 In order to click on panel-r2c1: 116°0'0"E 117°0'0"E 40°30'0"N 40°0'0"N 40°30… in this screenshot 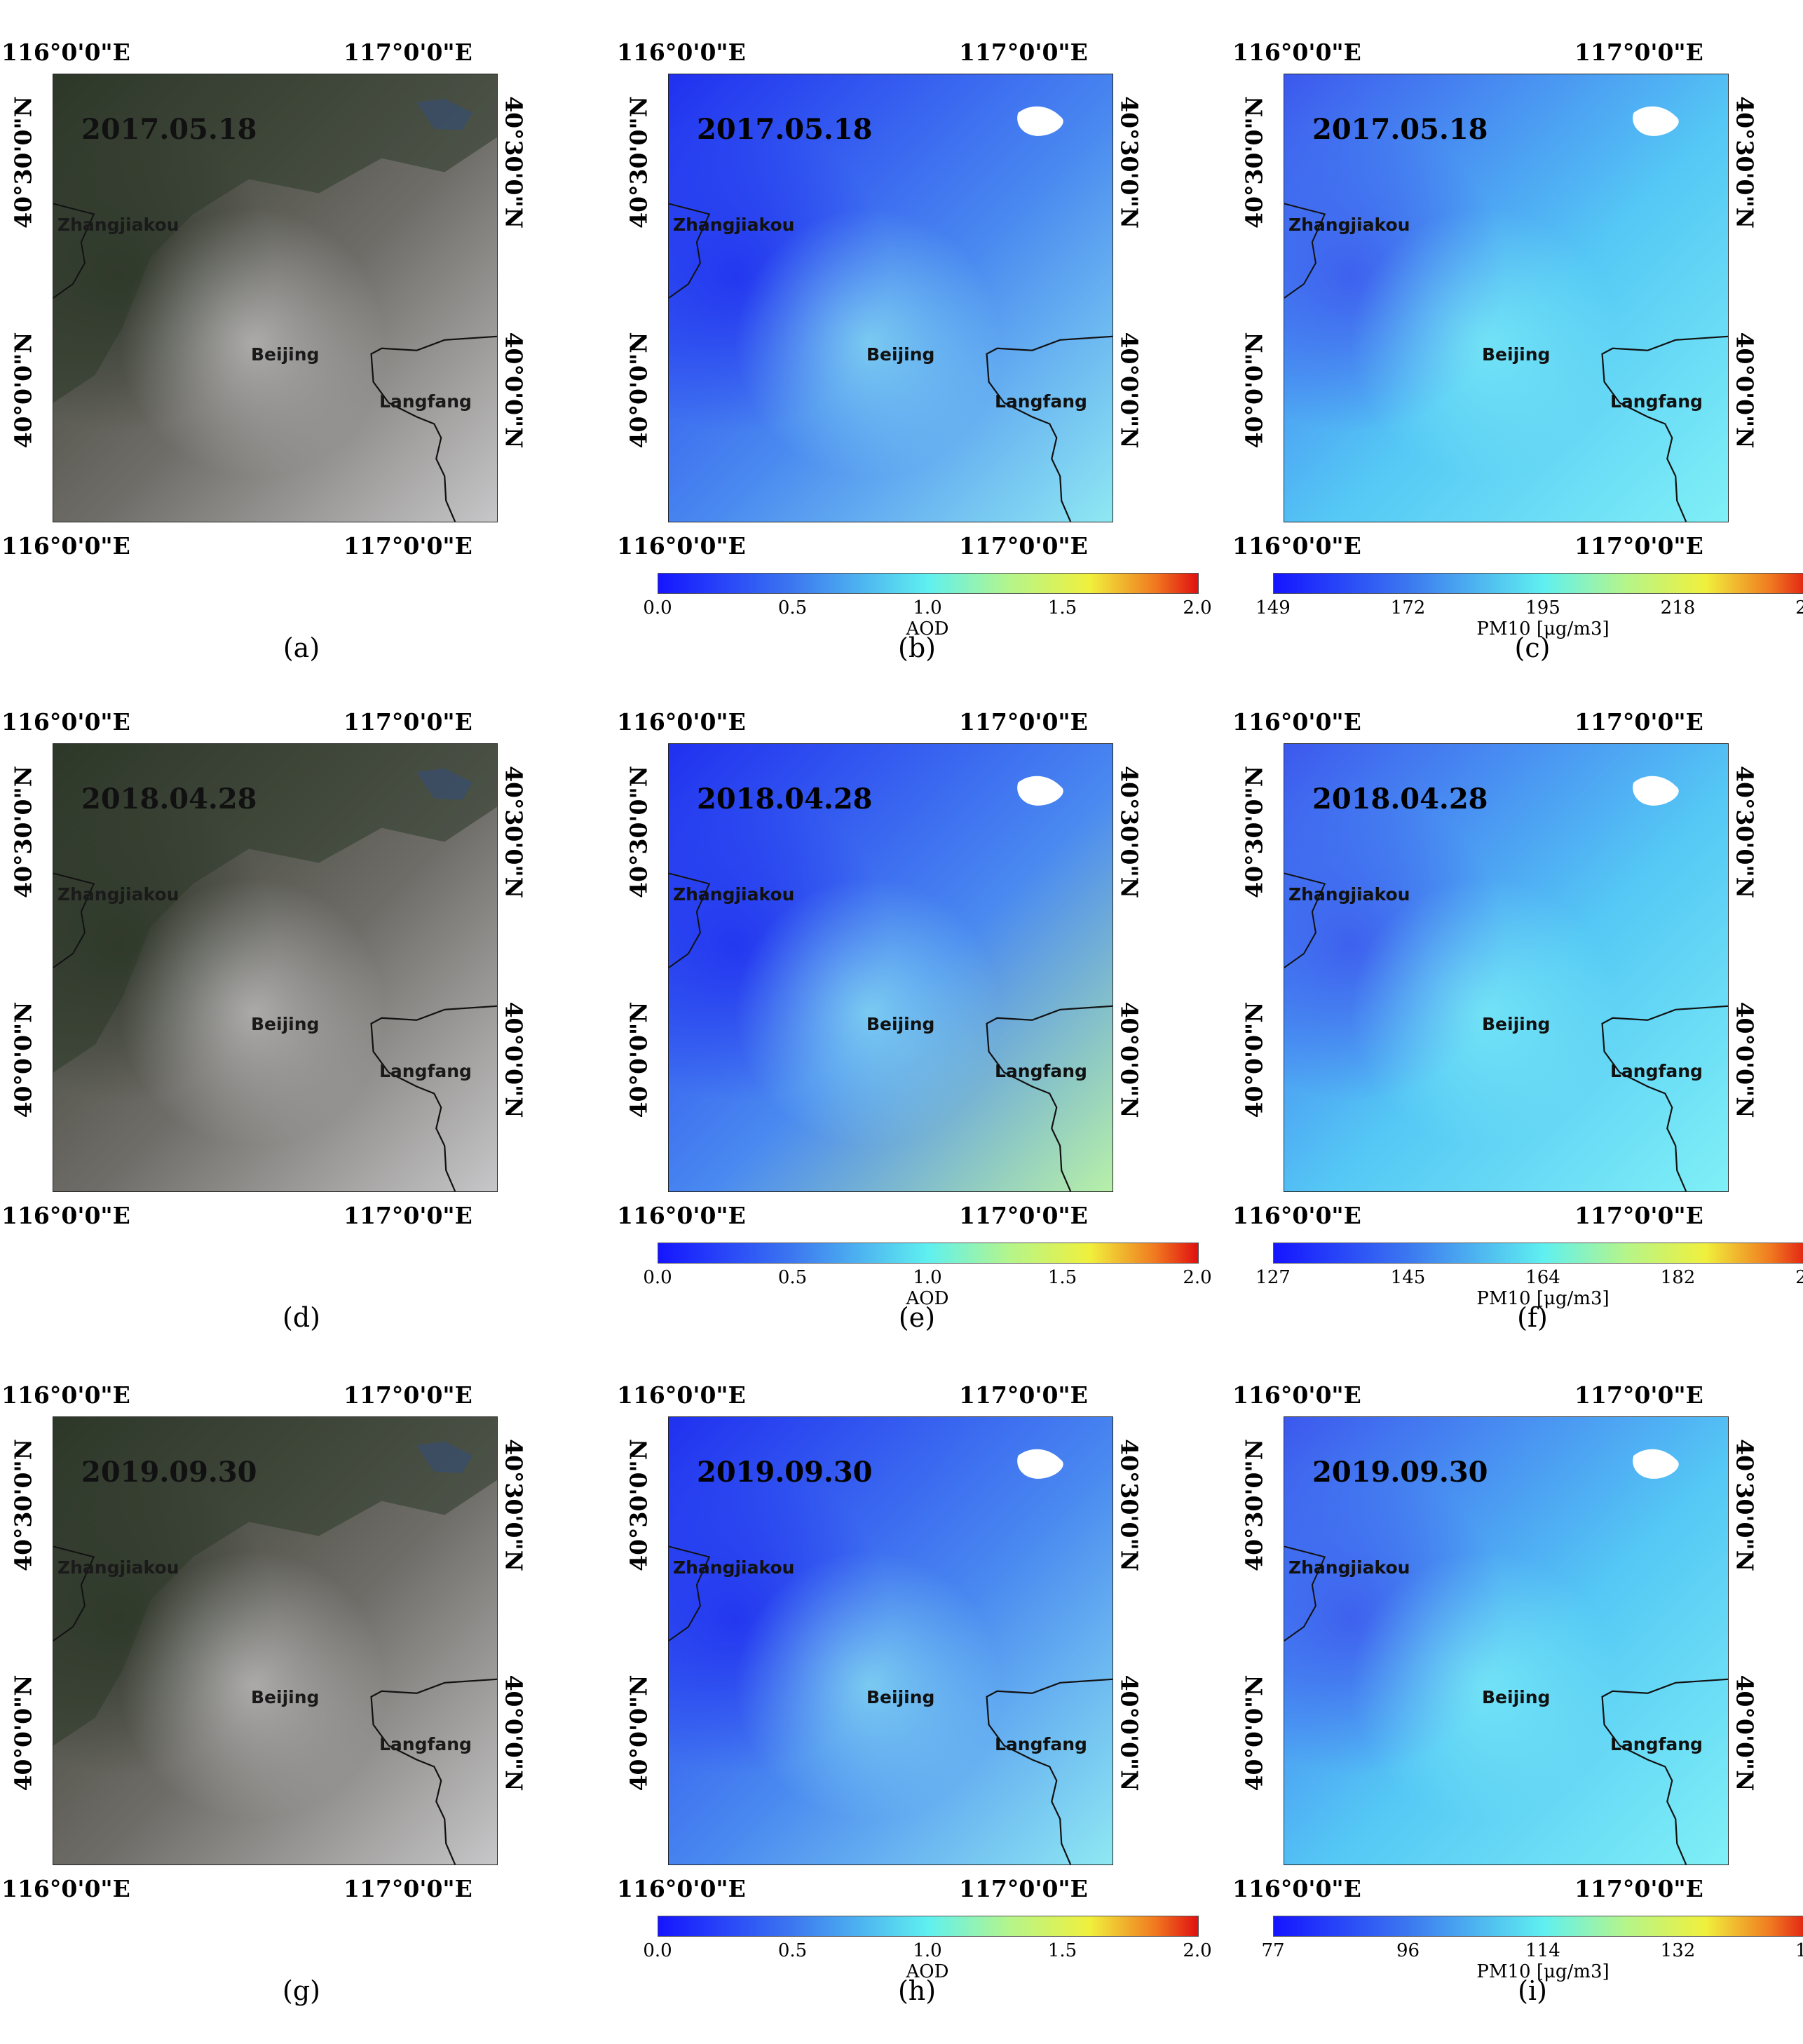, I will do `click(916, 1707)`.